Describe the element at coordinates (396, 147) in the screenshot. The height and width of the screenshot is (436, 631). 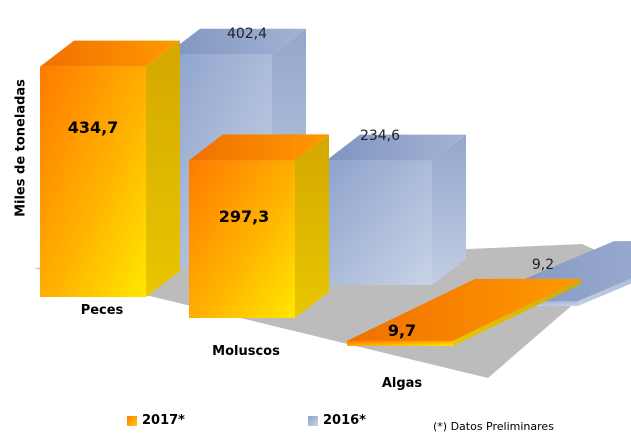
I see `bar-2016-moluscos-top` at that location.